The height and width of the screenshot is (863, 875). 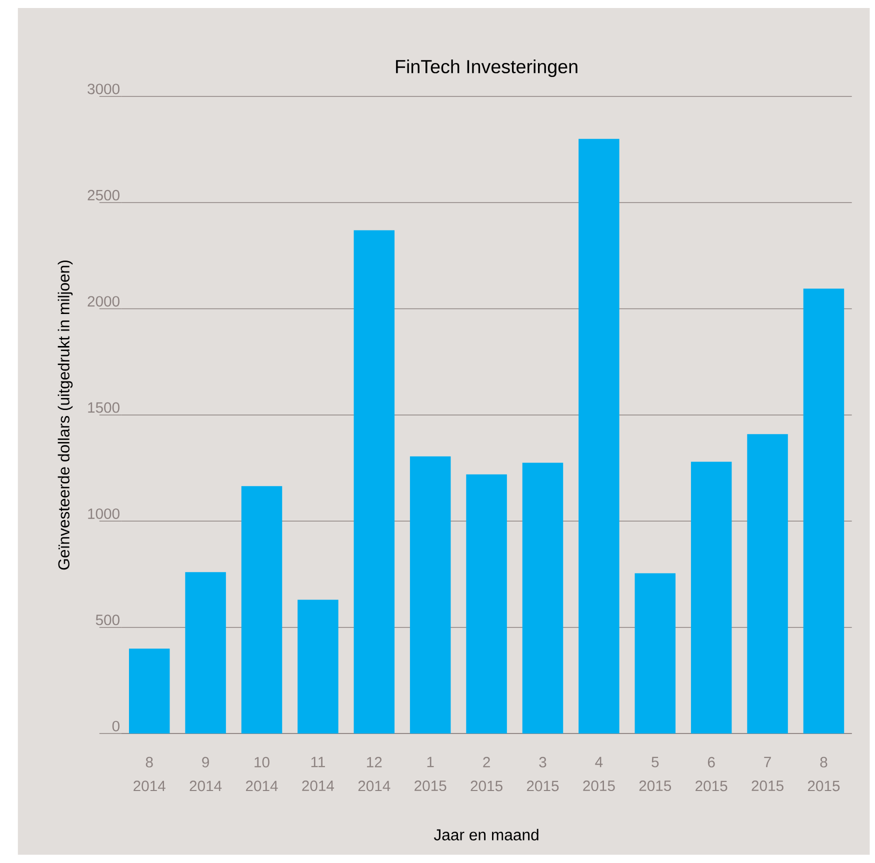 What do you see at coordinates (150, 774) in the screenshot?
I see `x-tick-label: 8 2014` at bounding box center [150, 774].